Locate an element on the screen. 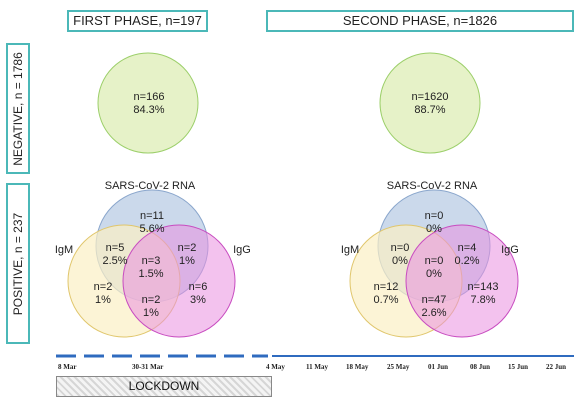 The height and width of the screenshot is (397, 574). first-igg-only-pct: 3% is located at coordinates (198, 300).